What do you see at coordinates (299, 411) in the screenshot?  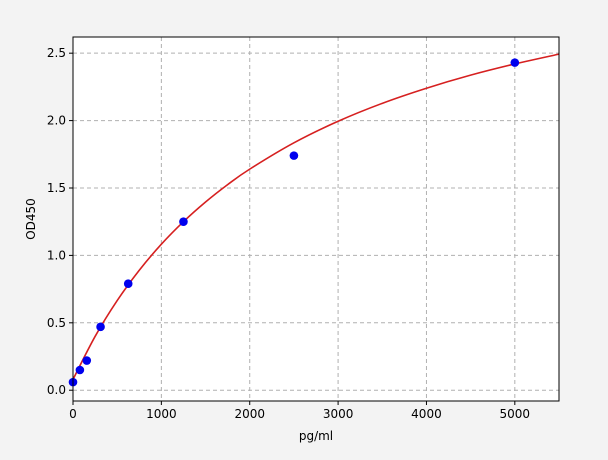 I see `x-axis-ticks: 0 1000 2000 3000 4000 5000` at bounding box center [299, 411].